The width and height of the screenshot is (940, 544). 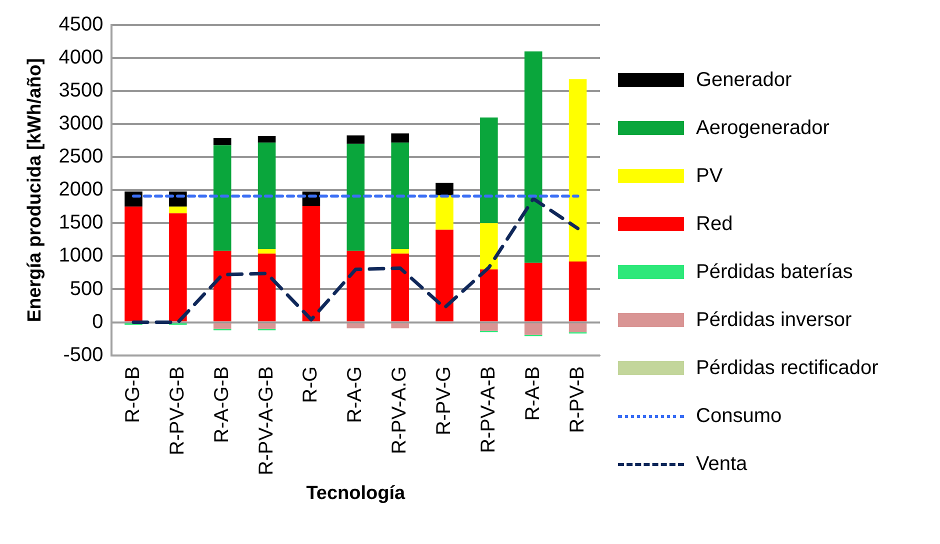 I want to click on x-tick-label: R-PV-A-B, so click(x=488, y=409).